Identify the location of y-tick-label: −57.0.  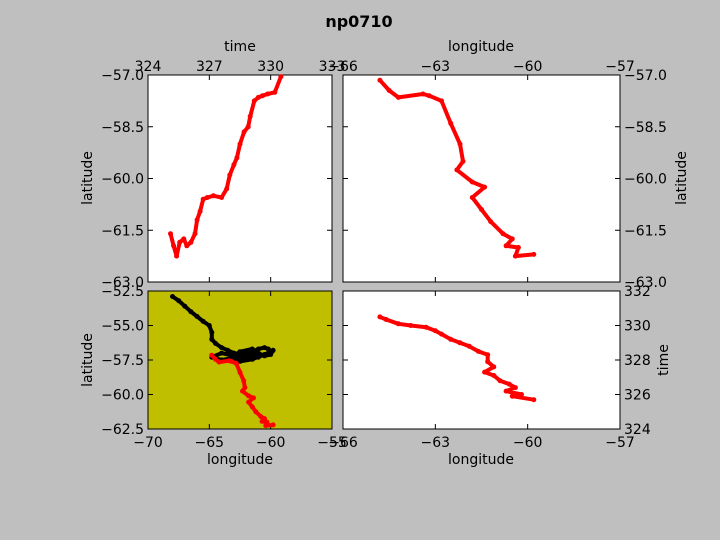
(645, 76).